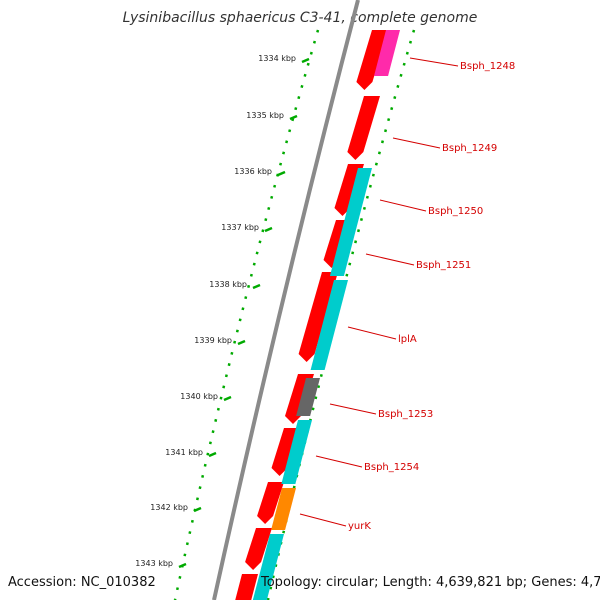 This screenshot has height=600, width=600. What do you see at coordinates (169, 507) in the screenshot?
I see `ruler-label: 1342 kbp` at bounding box center [169, 507].